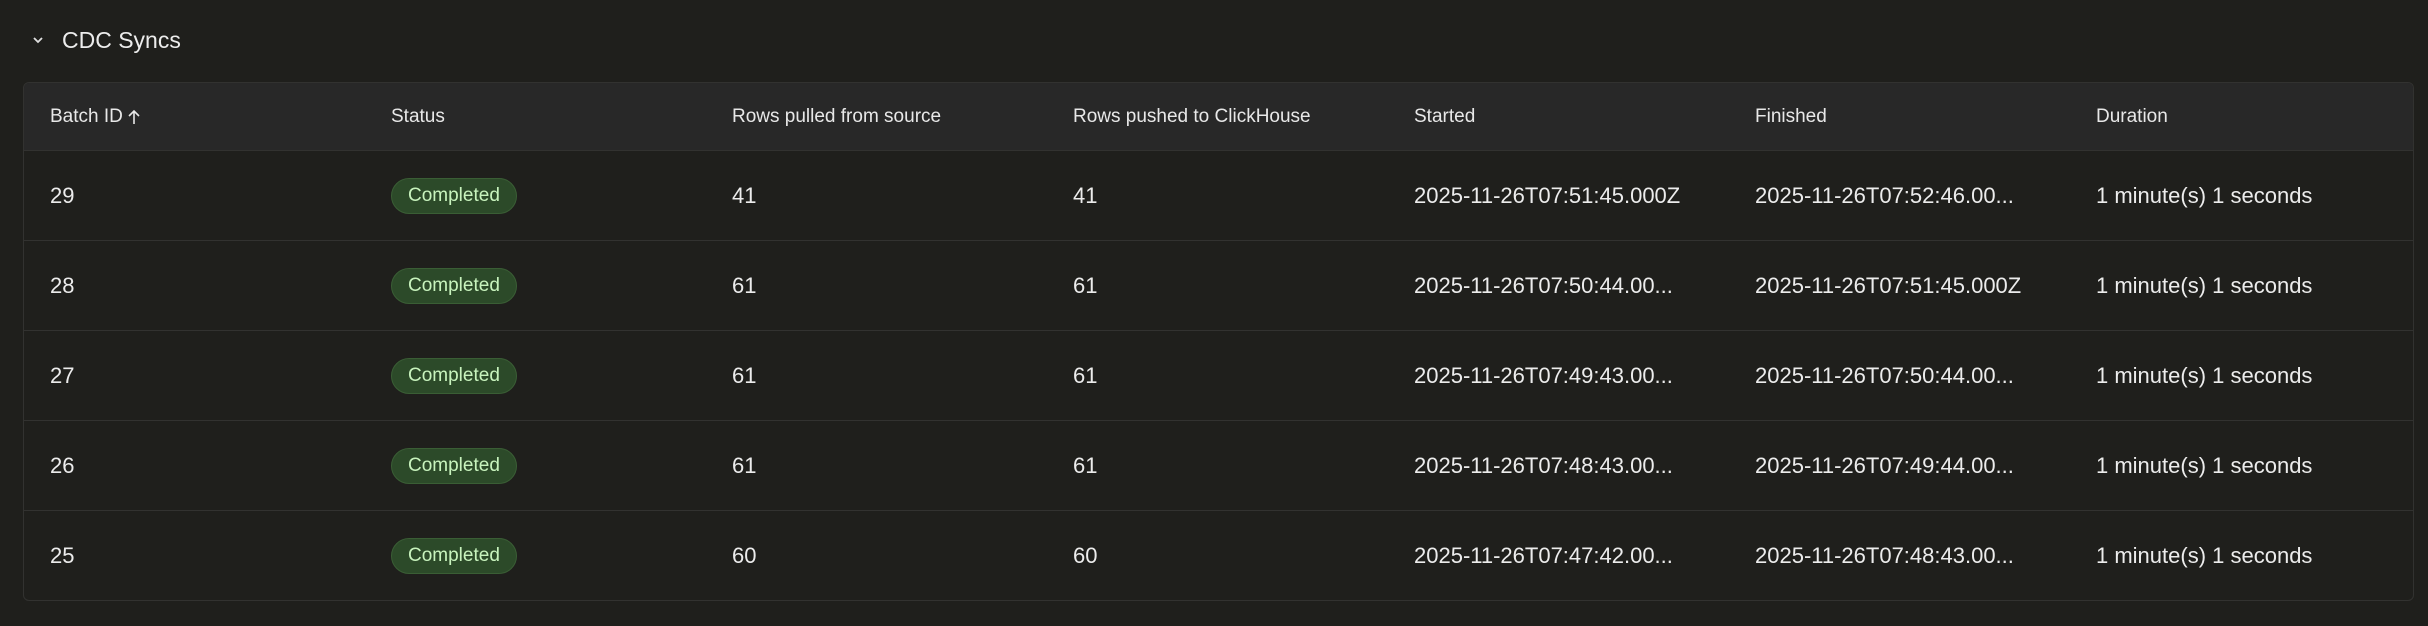 Image resolution: width=2428 pixels, height=626 pixels. What do you see at coordinates (744, 195) in the screenshot?
I see `rows-pulled-cell: 41` at bounding box center [744, 195].